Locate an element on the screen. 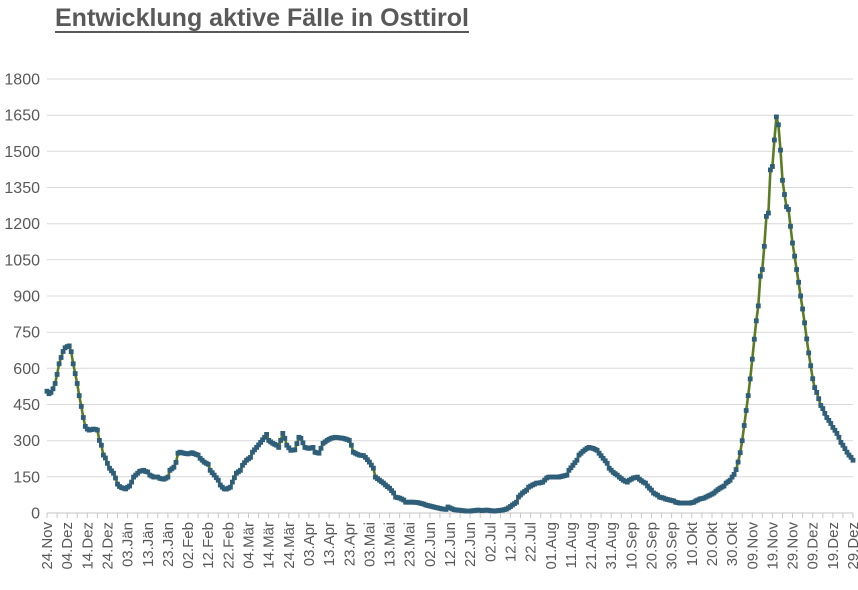 The image size is (858, 590). y-tick-label: 450 is located at coordinates (26, 405).